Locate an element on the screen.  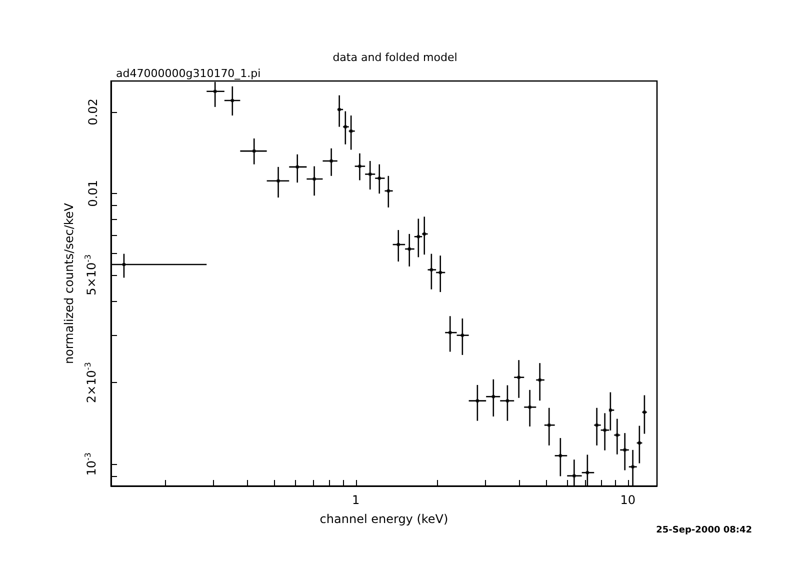
text: 25-Sep-2000 08:42 is located at coordinates (704, 531).